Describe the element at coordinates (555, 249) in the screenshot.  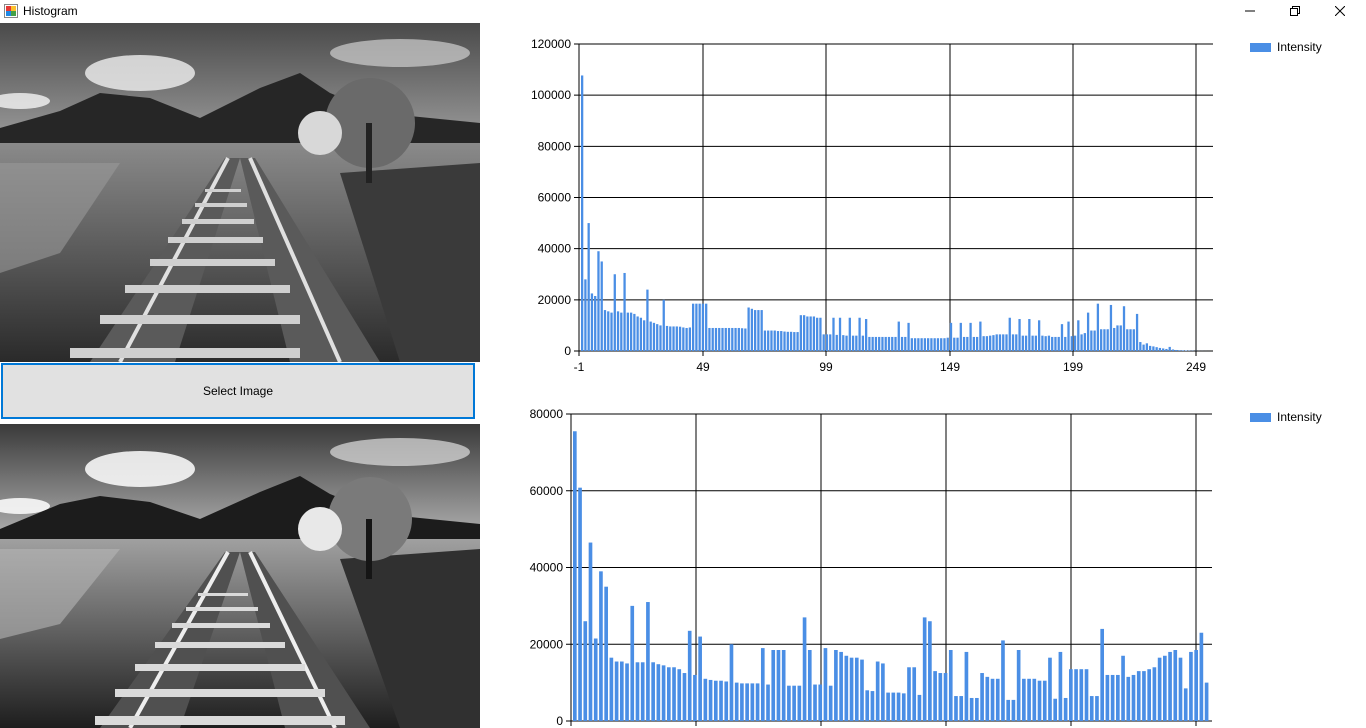
I see `y-tick-label: 40000` at that location.